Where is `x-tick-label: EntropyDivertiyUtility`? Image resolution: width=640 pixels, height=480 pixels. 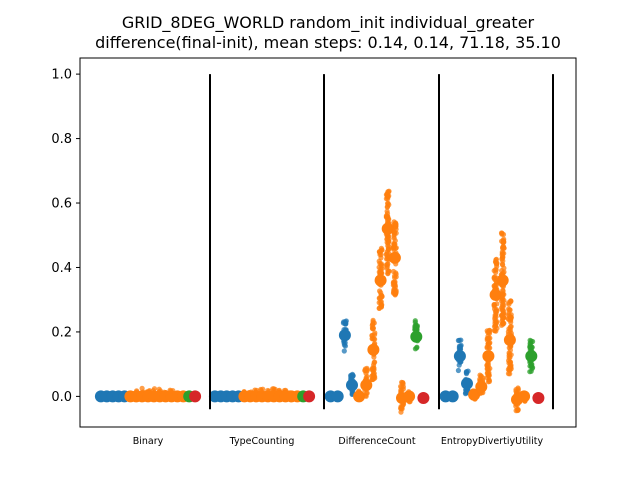
x-tick-label: EntropyDivertiyUtility is located at coordinates (492, 441).